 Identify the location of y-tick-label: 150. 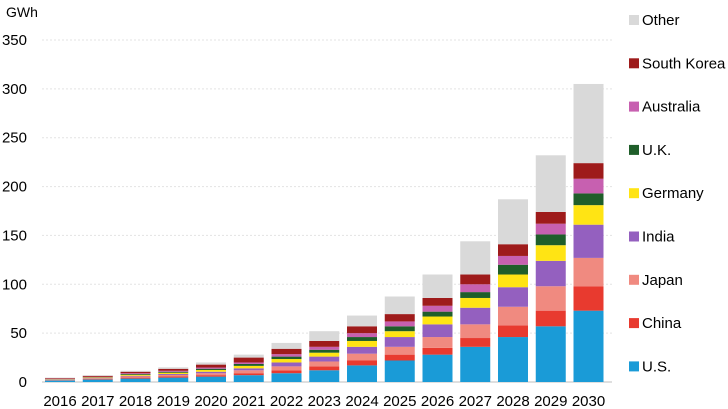
(14, 235).